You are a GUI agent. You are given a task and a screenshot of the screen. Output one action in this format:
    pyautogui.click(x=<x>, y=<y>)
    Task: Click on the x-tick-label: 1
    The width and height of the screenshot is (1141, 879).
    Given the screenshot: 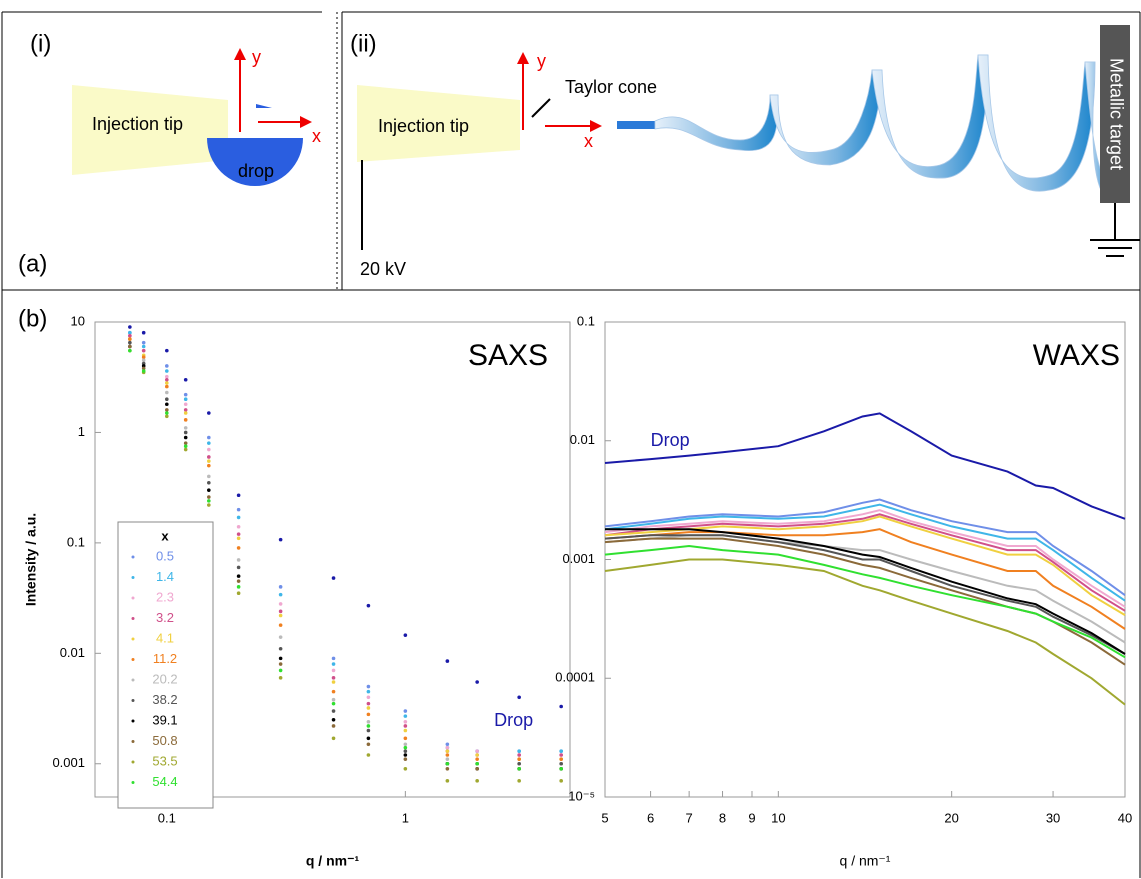 What is the action you would take?
    pyautogui.click(x=405, y=817)
    